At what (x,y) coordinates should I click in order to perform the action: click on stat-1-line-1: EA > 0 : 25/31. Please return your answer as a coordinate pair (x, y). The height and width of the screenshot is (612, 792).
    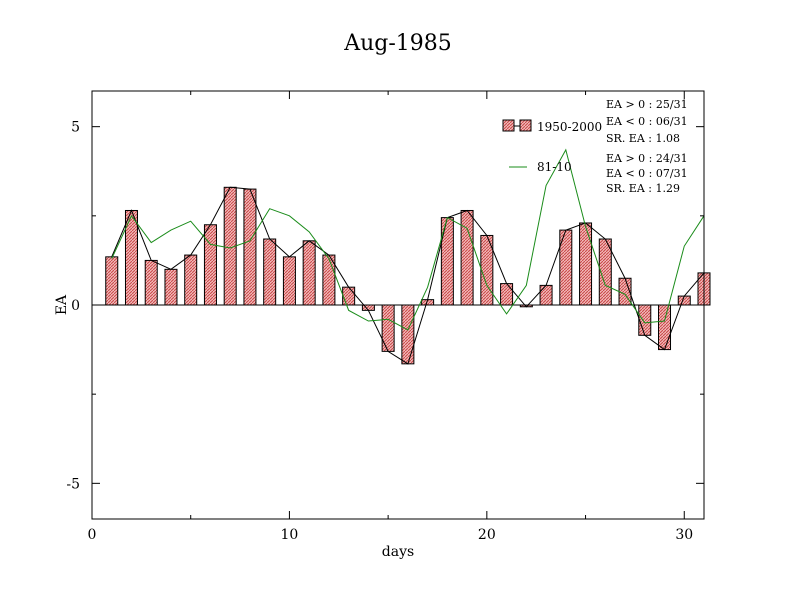
    Looking at the image, I should click on (647, 104).